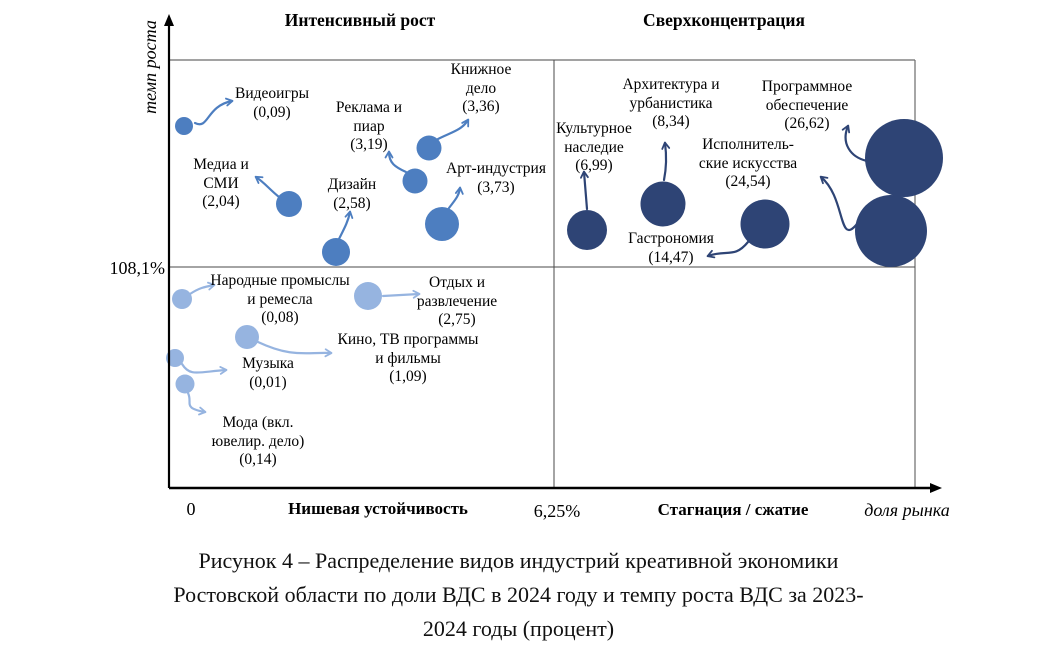  What do you see at coordinates (671, 121) in the screenshot?
I see `point-label-line: (8,34)` at bounding box center [671, 121].